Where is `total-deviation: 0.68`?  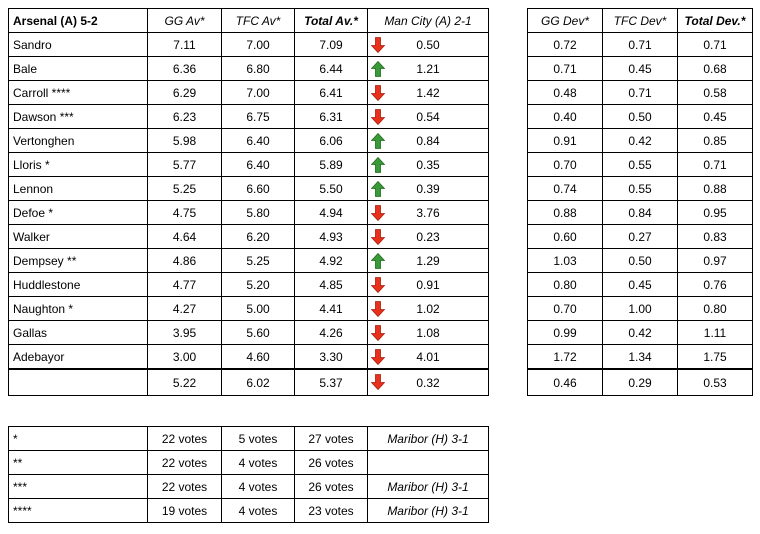 total-deviation: 0.68 is located at coordinates (715, 68).